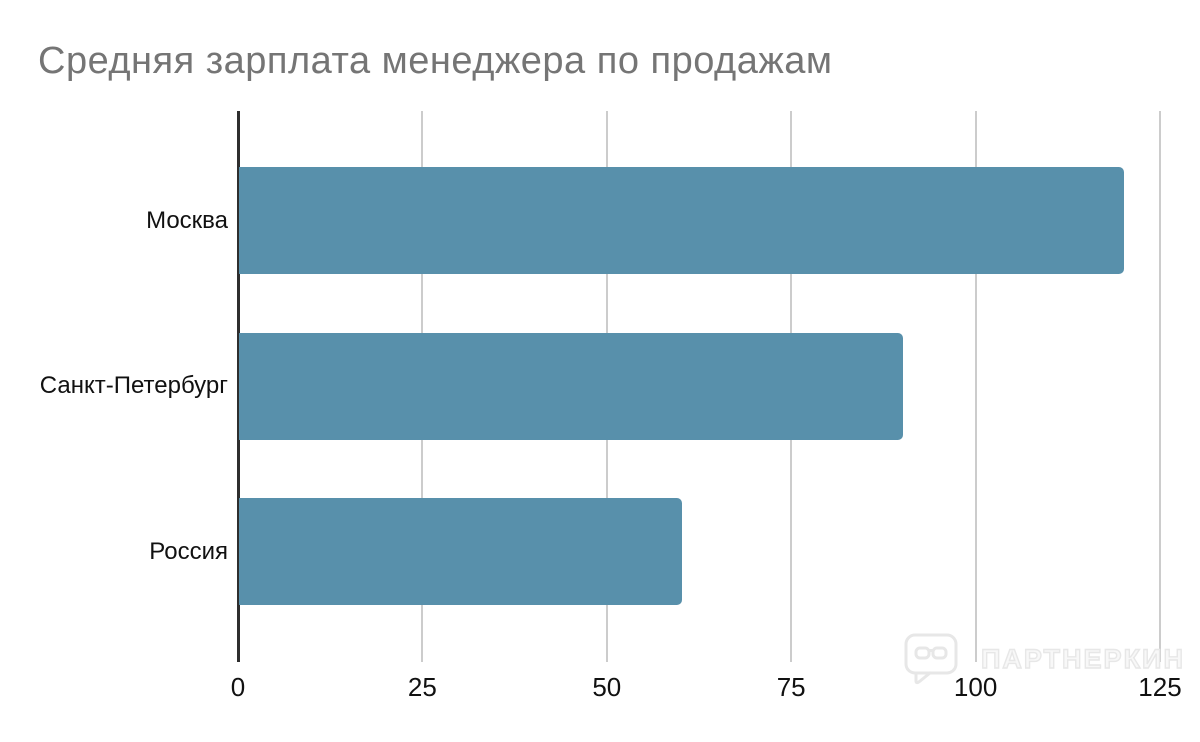 The image size is (1200, 742). Describe the element at coordinates (931, 659) in the screenshot. I see `speech-bubble-glasses-icon` at that location.